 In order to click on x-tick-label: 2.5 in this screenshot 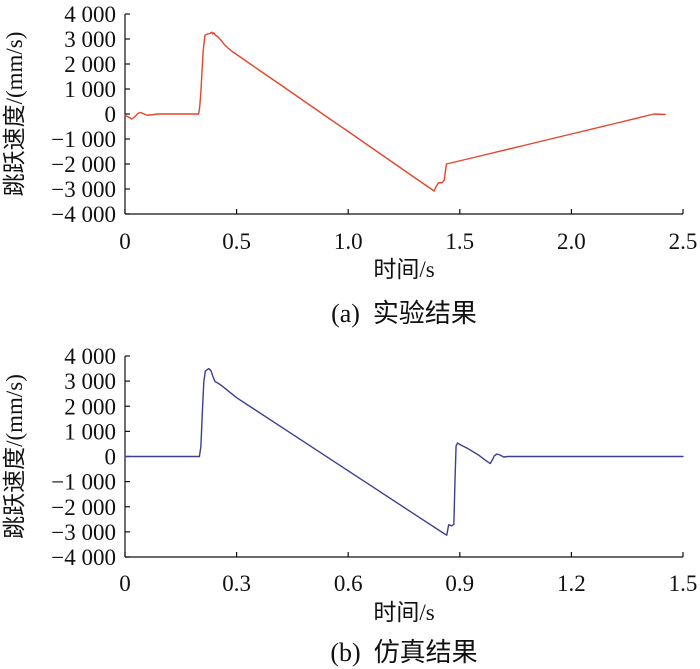, I will do `click(683, 241)`.